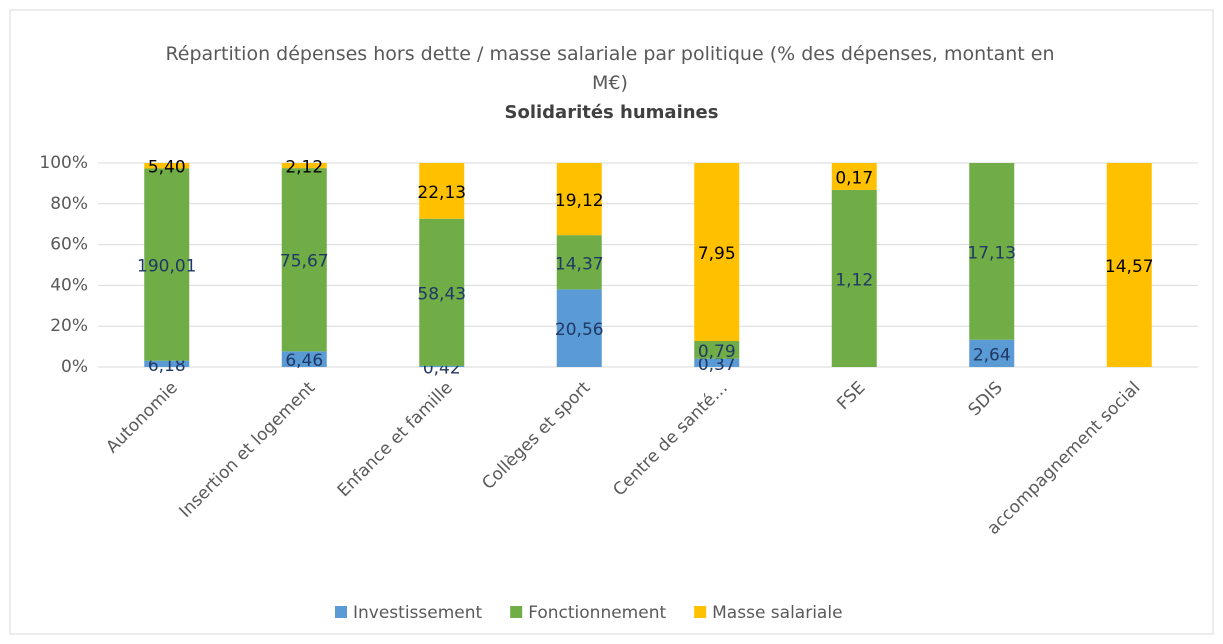 This screenshot has width=1223, height=644. What do you see at coordinates (611, 112) in the screenshot?
I see `chart-subtitle: Solidarités humaines` at bounding box center [611, 112].